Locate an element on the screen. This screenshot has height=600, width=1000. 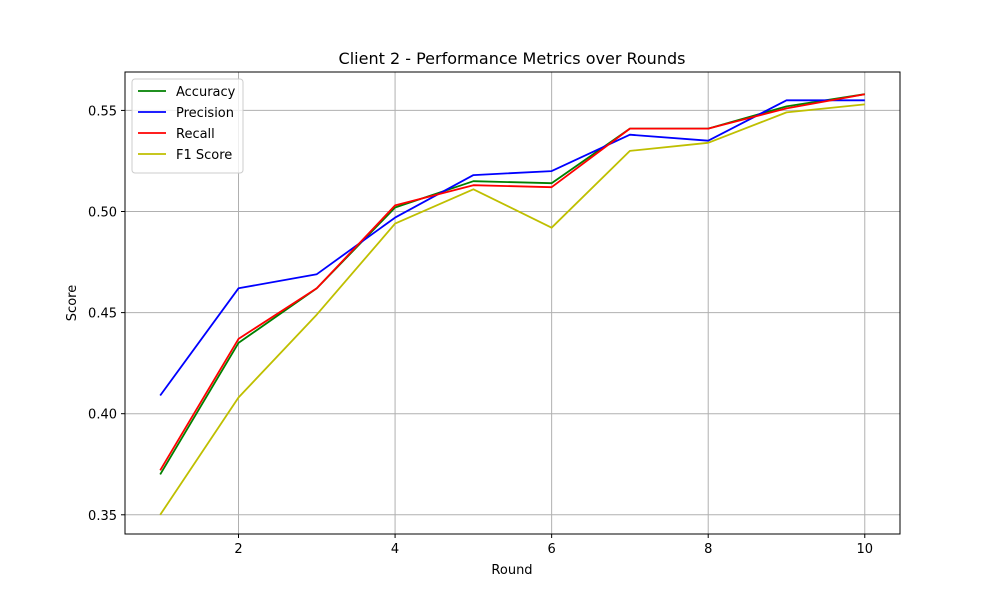
legend-label: F1 Score is located at coordinates (204, 155).